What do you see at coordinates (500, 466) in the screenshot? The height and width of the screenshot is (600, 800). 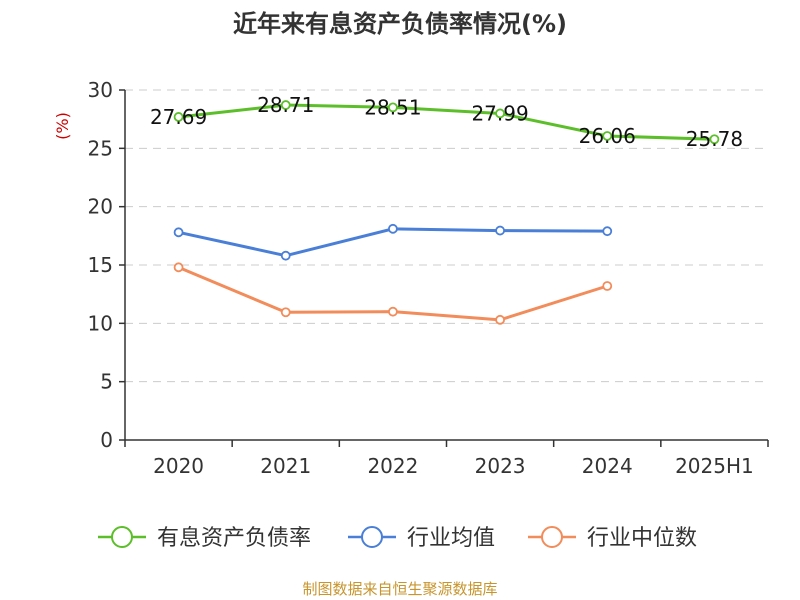 I see `x-tick-label: 2023` at bounding box center [500, 466].